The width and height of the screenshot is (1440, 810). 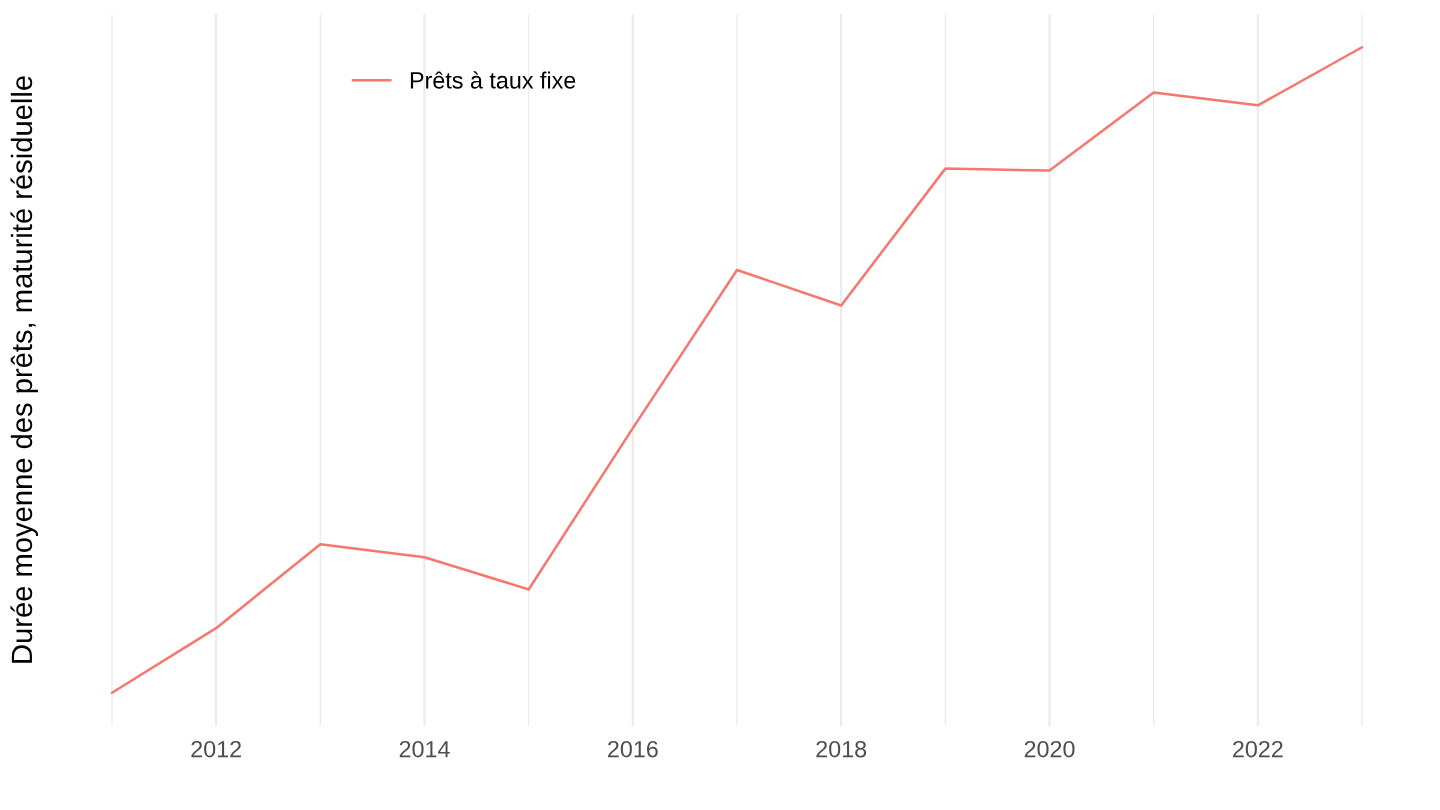 I want to click on x-tick-label: 2014, so click(x=424, y=749).